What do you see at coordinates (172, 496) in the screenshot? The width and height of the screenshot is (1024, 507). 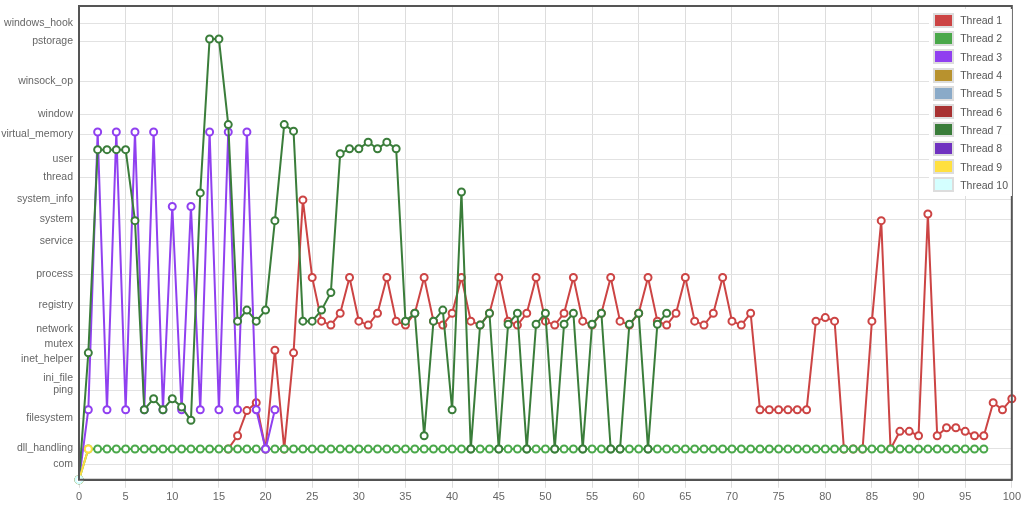 I see `x-tick-label: 10` at bounding box center [172, 496].